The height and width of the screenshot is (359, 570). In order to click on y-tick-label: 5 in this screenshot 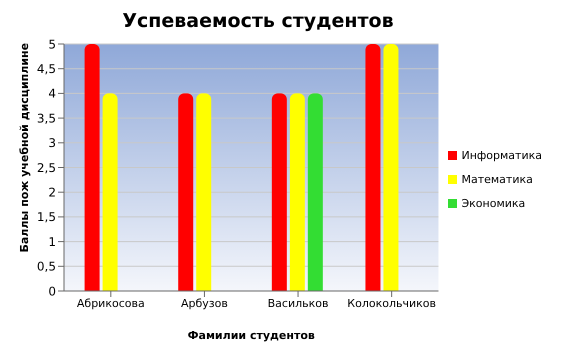, I will do `click(52, 44)`.